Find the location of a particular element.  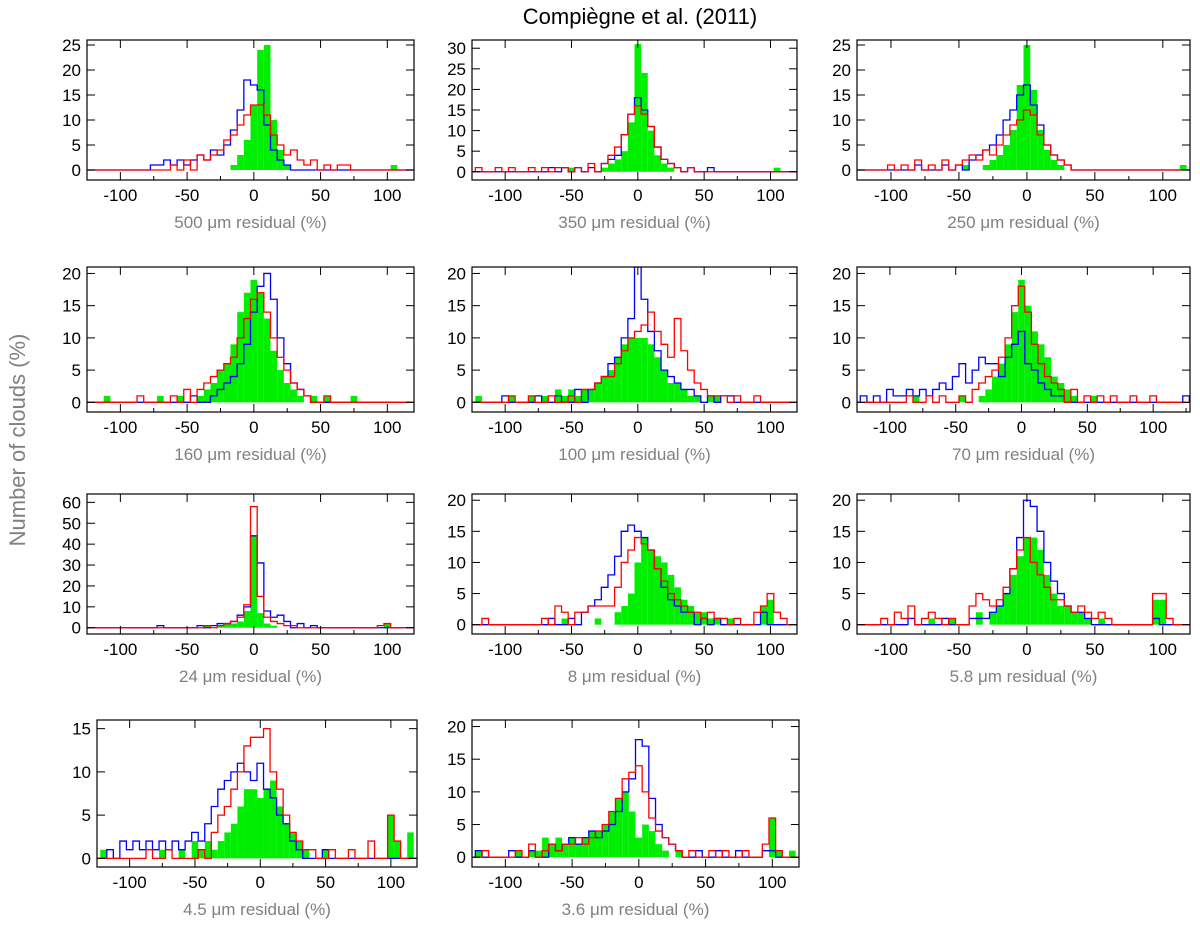

figure-title: Compiègne et al. (2011) is located at coordinates (640, 16).